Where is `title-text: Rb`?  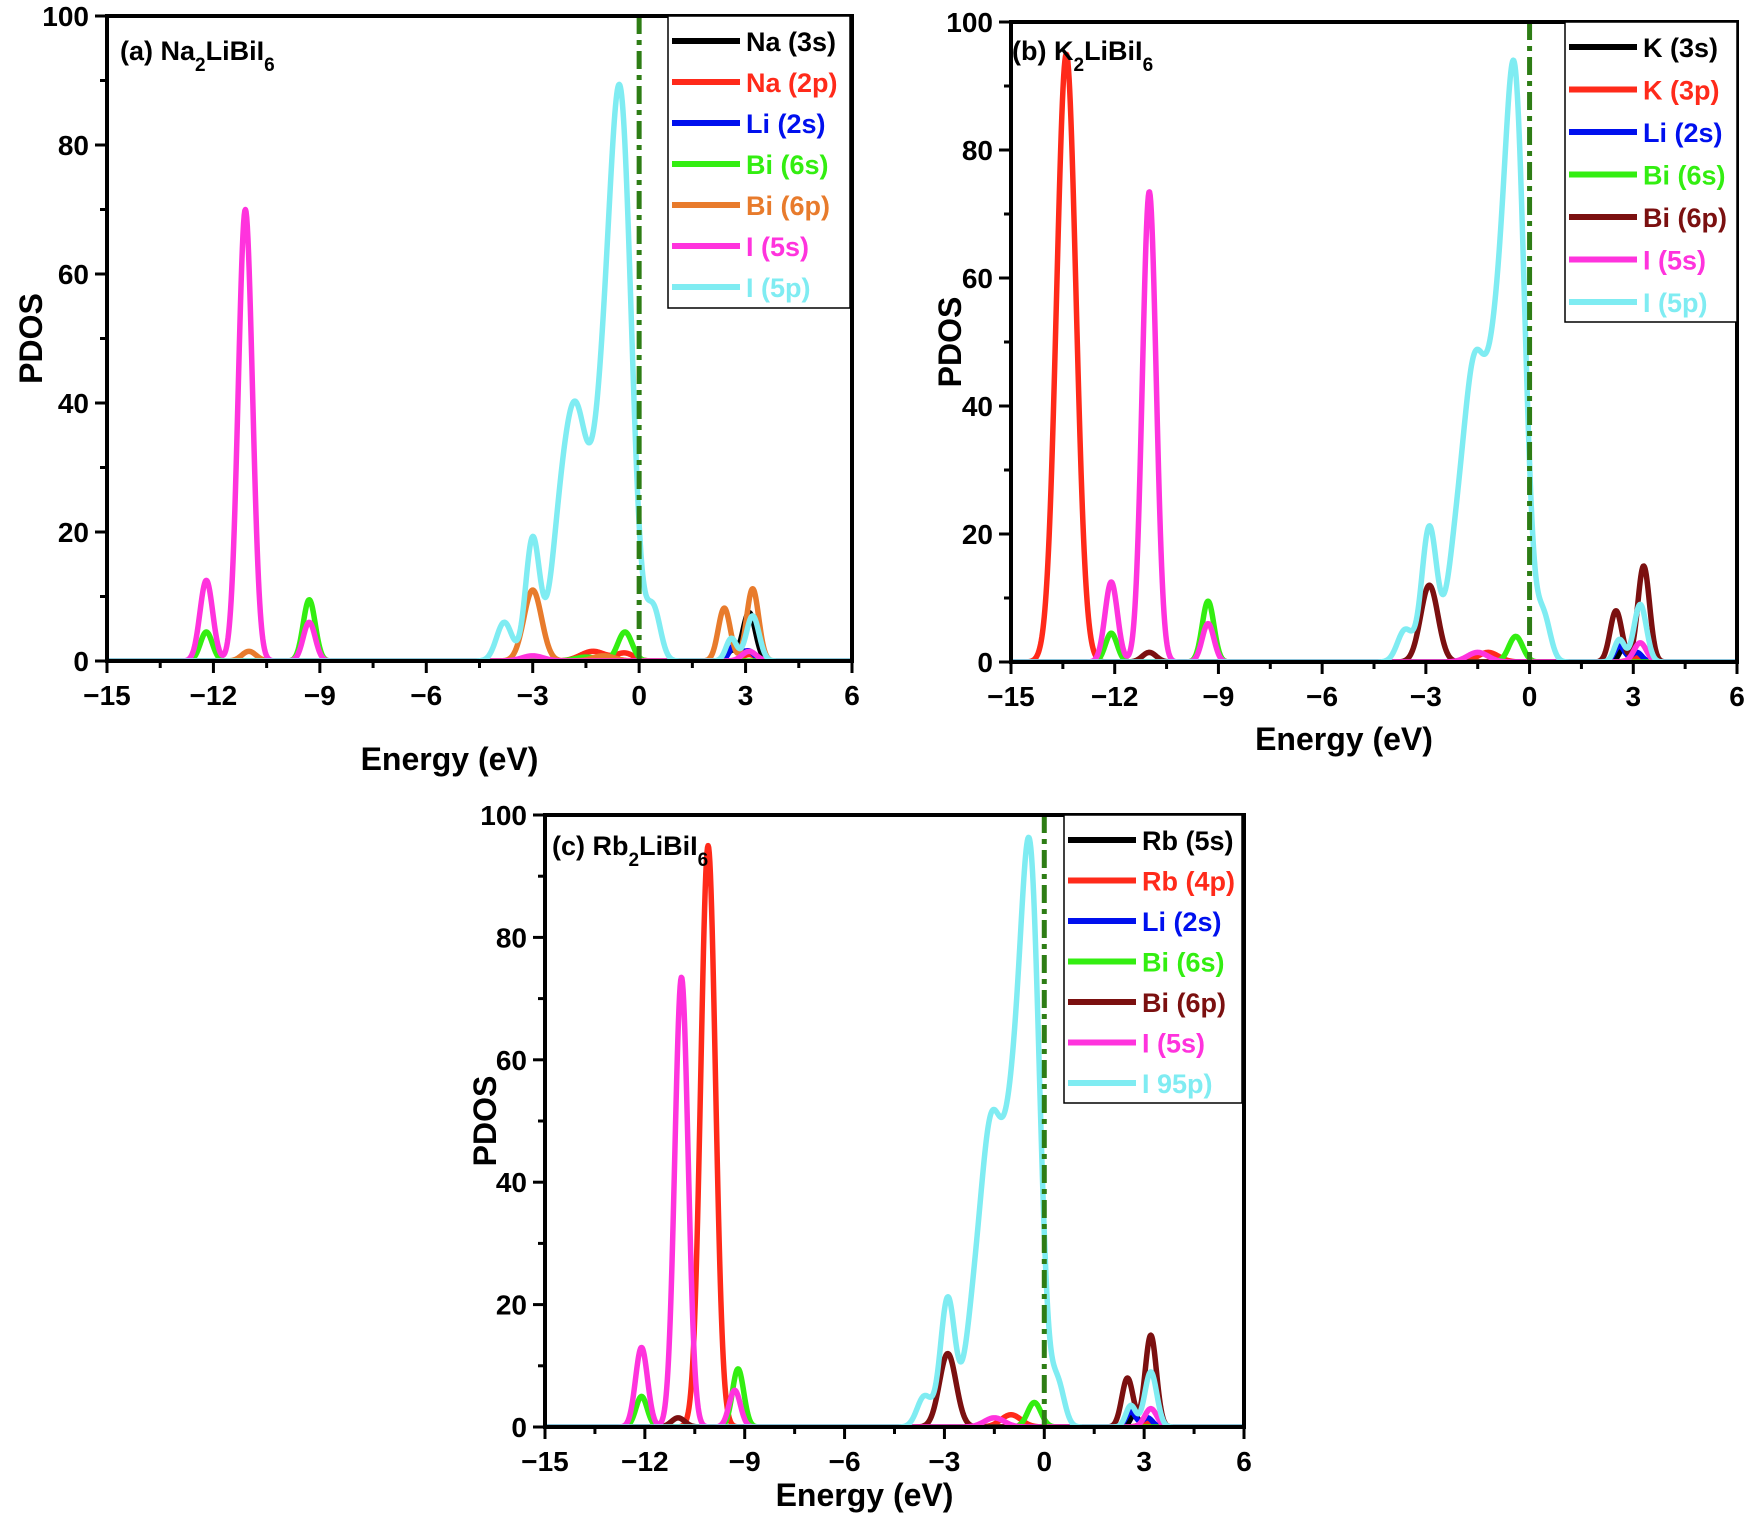
title-text: Rb is located at coordinates (611, 846).